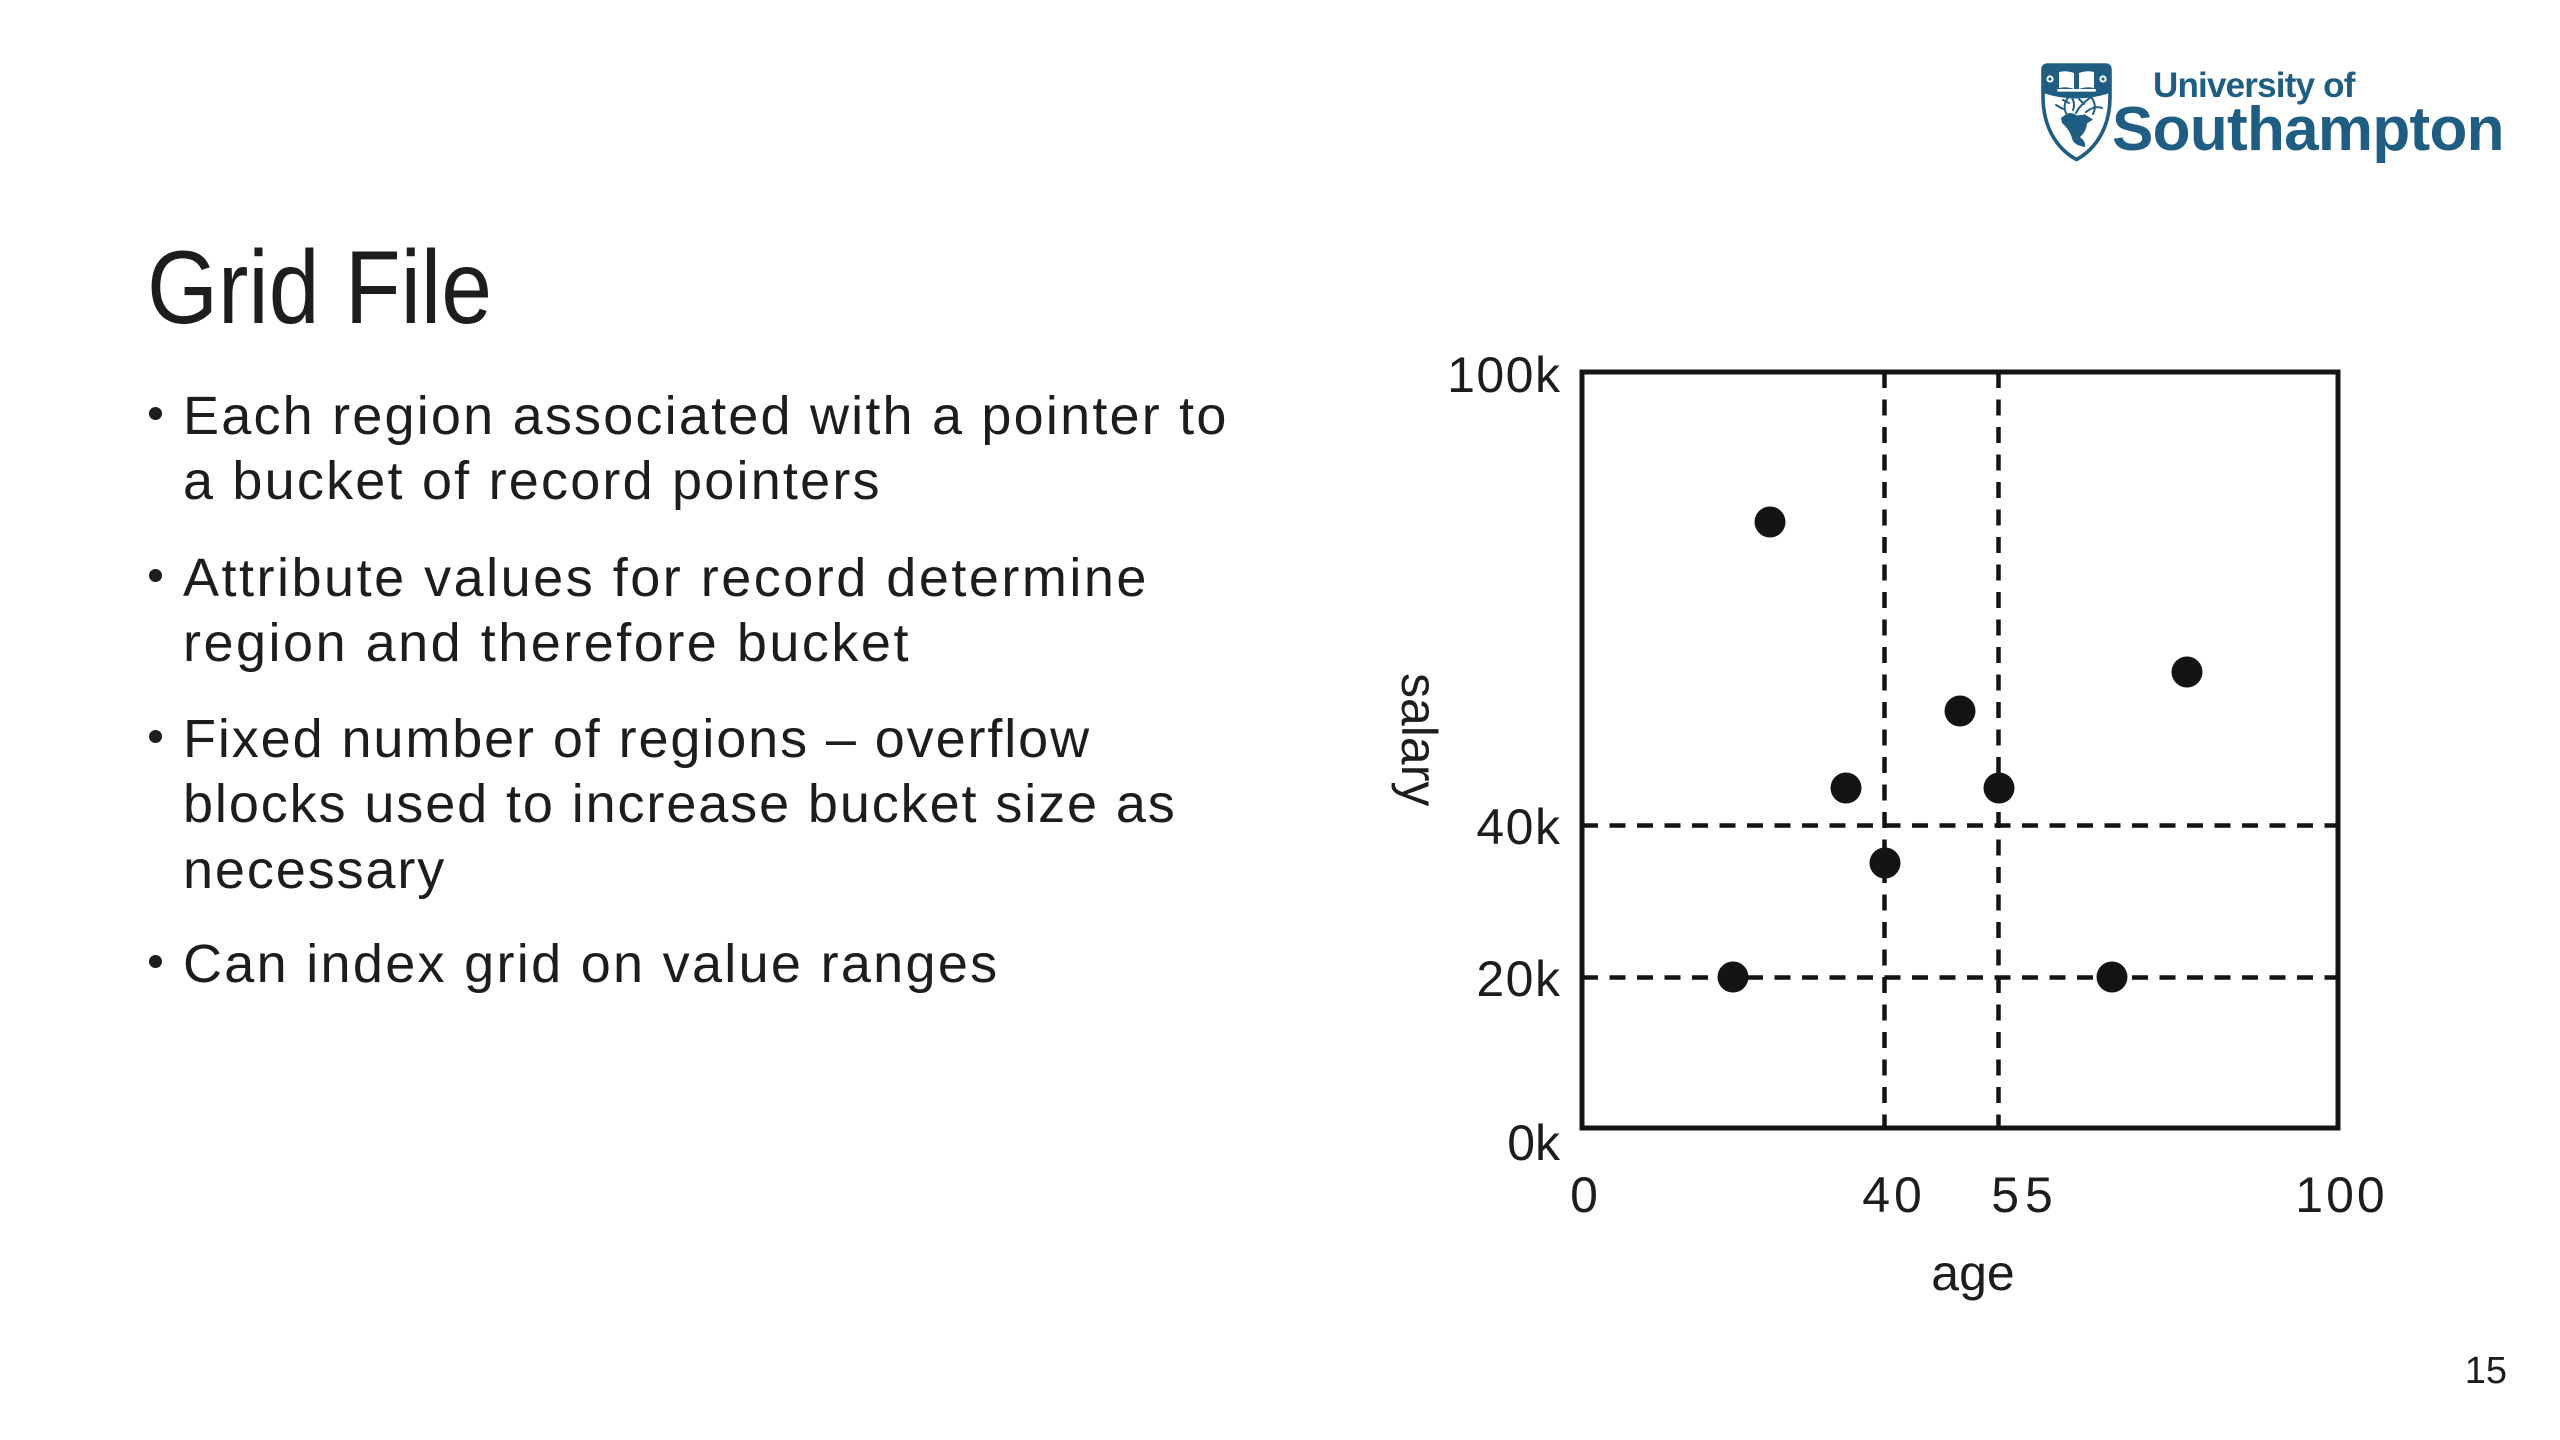 This screenshot has height=1440, width=2560. I want to click on svg-text: Southampton, so click(2308, 129).